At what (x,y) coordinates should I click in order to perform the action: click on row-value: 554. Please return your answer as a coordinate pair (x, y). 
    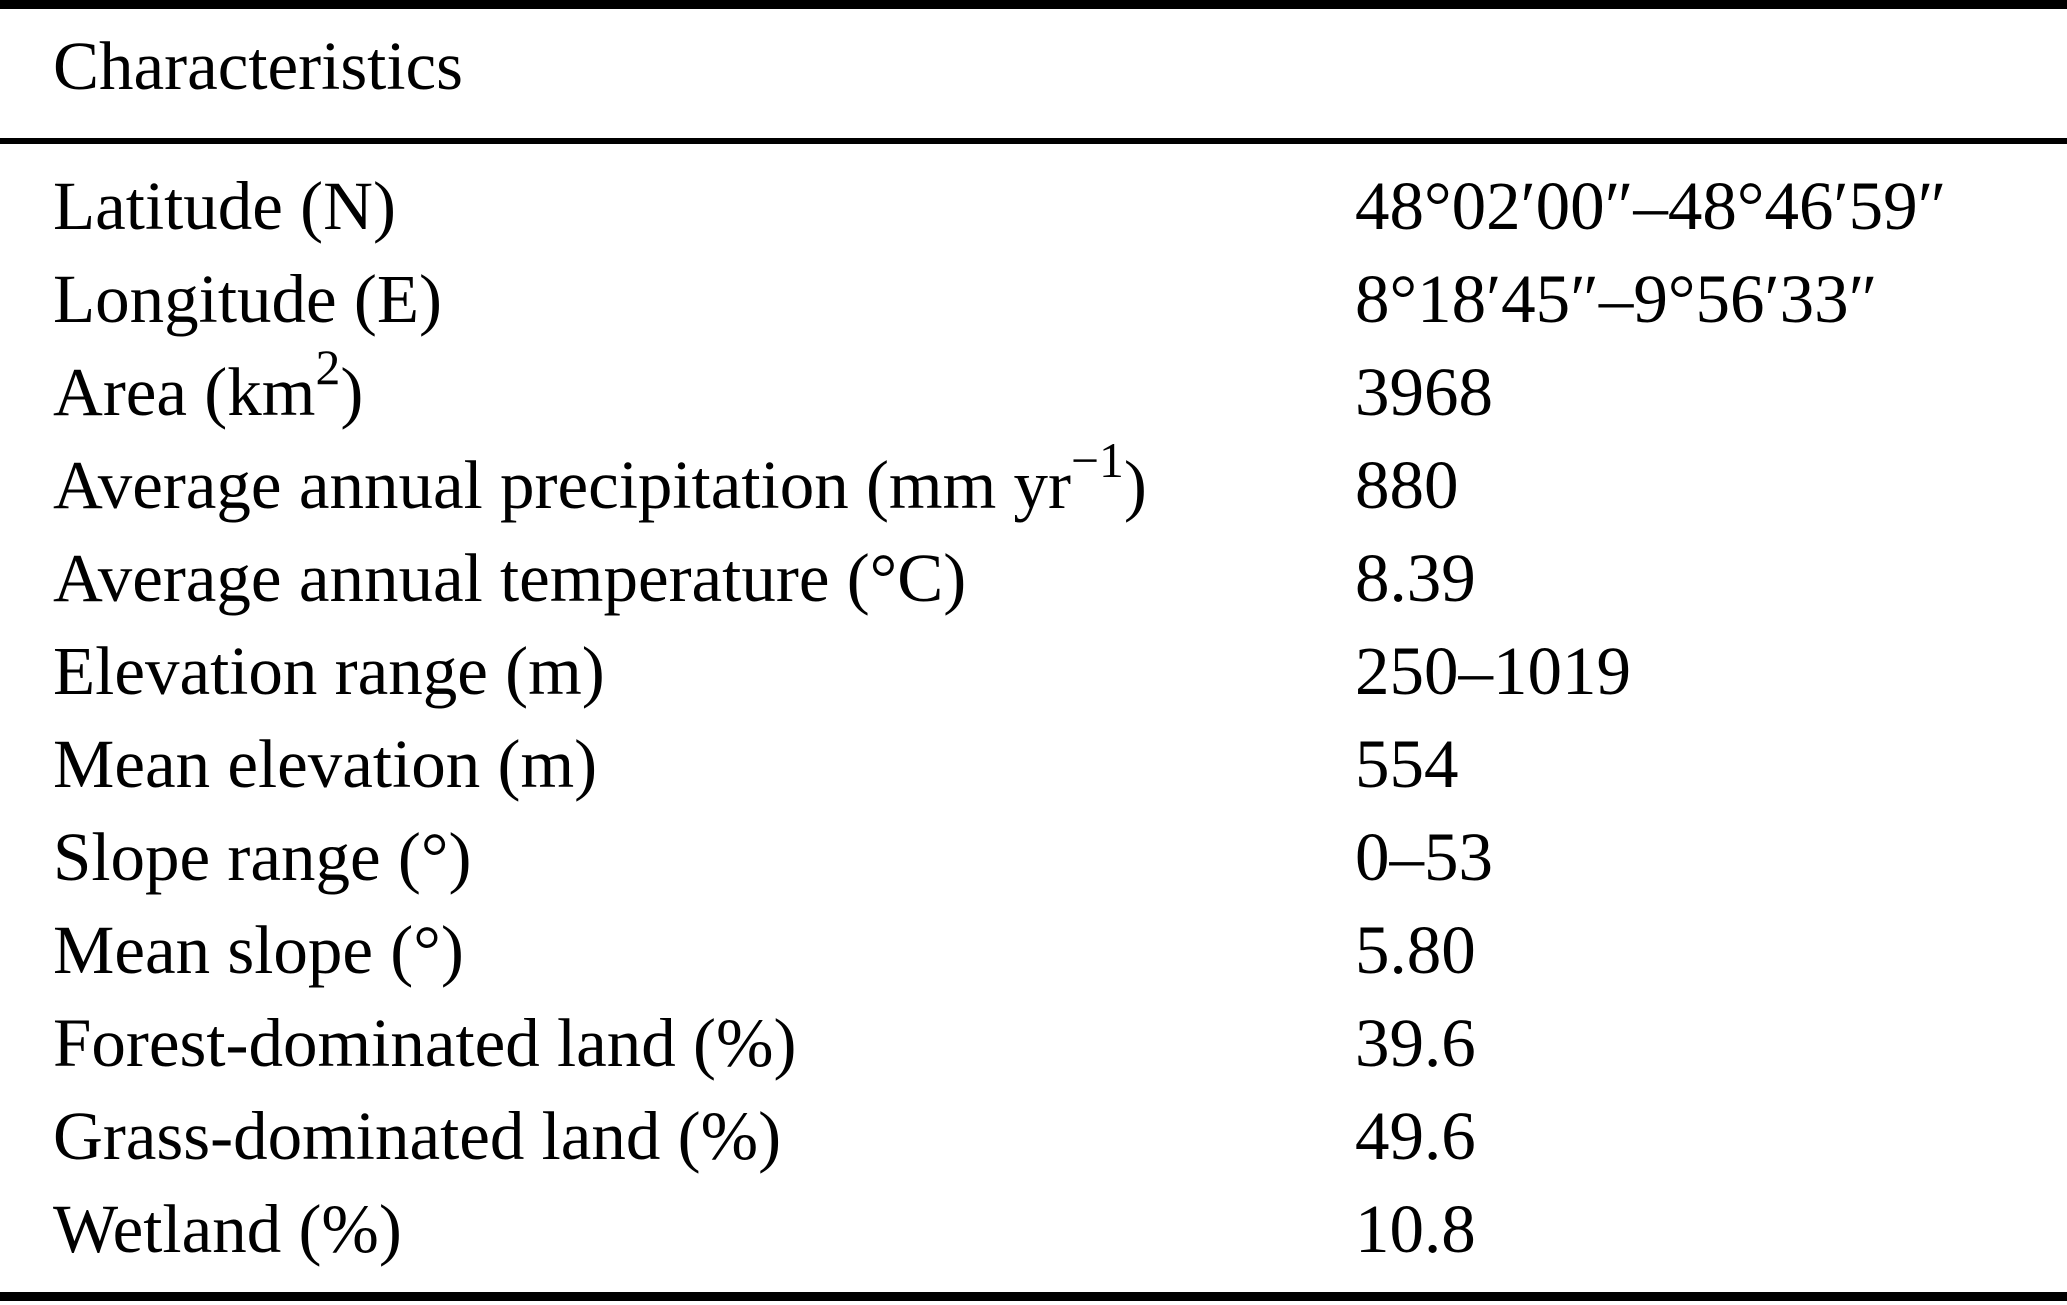
    Looking at the image, I should click on (1407, 764).